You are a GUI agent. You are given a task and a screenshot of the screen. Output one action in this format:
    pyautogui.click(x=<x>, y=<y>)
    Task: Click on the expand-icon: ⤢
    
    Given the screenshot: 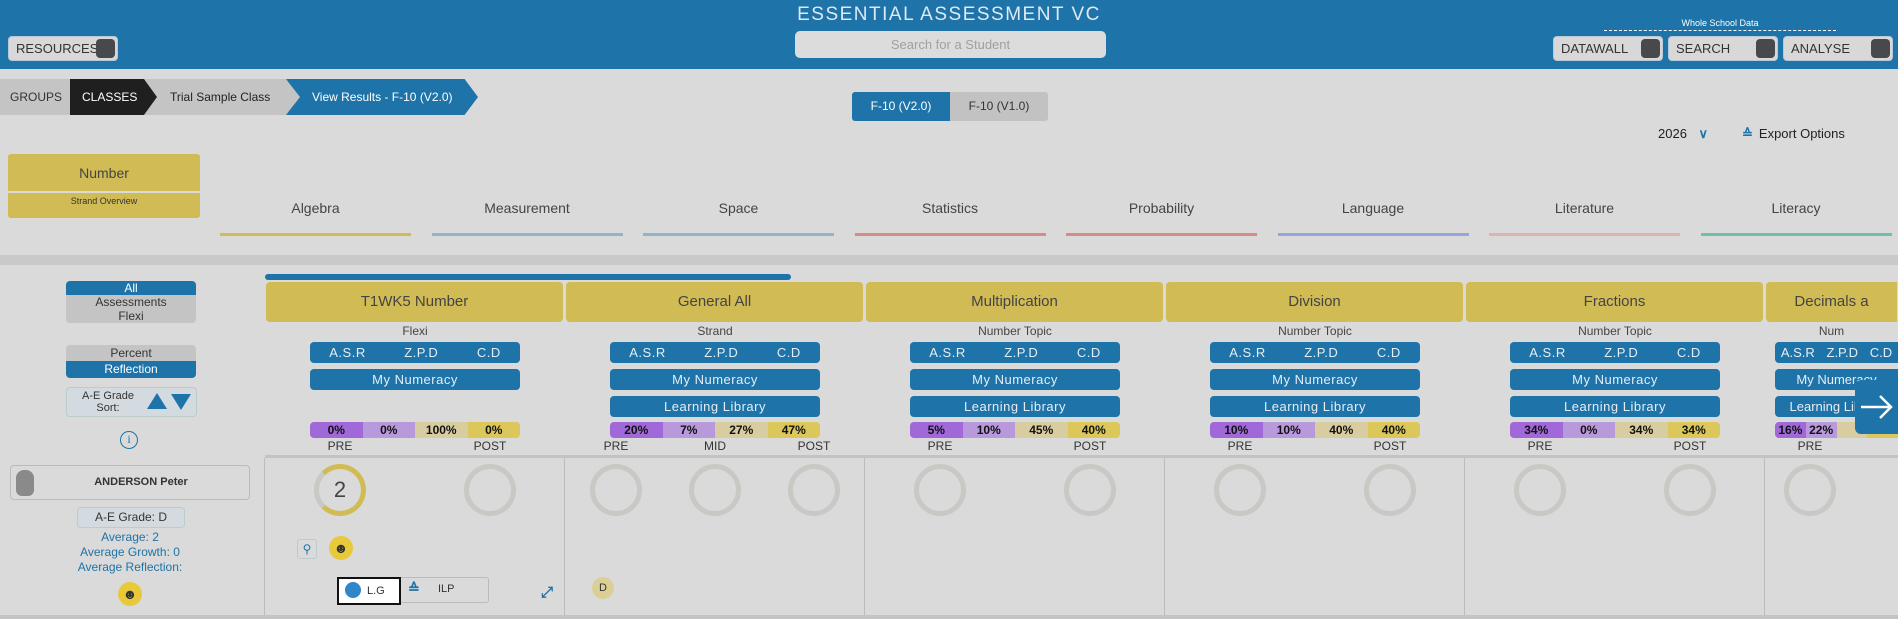 What is the action you would take?
    pyautogui.click(x=547, y=592)
    